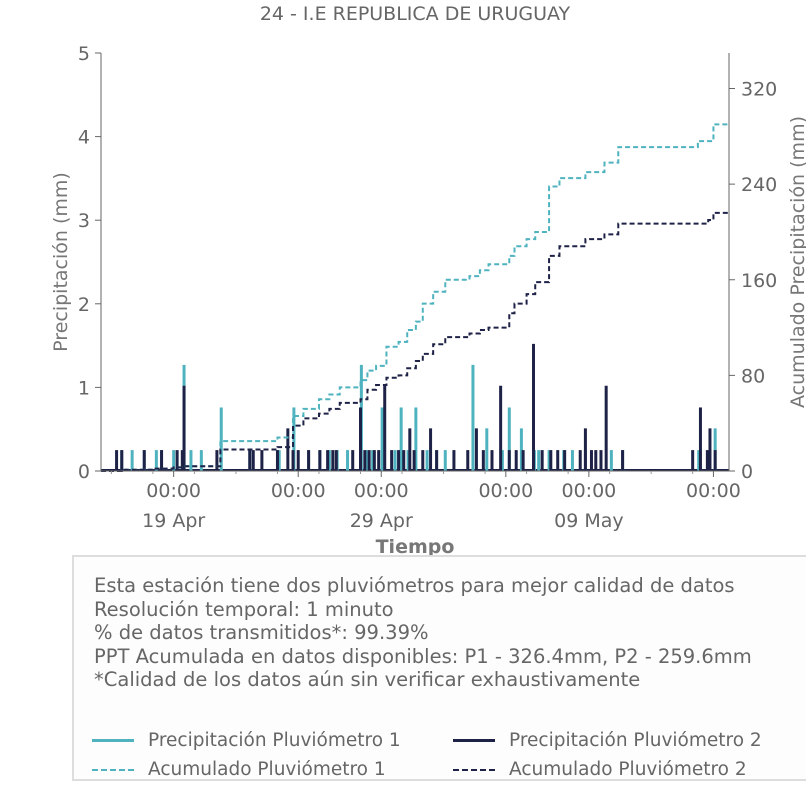  What do you see at coordinates (415, 547) in the screenshot?
I see `x-axis-label: Tiempo` at bounding box center [415, 547].